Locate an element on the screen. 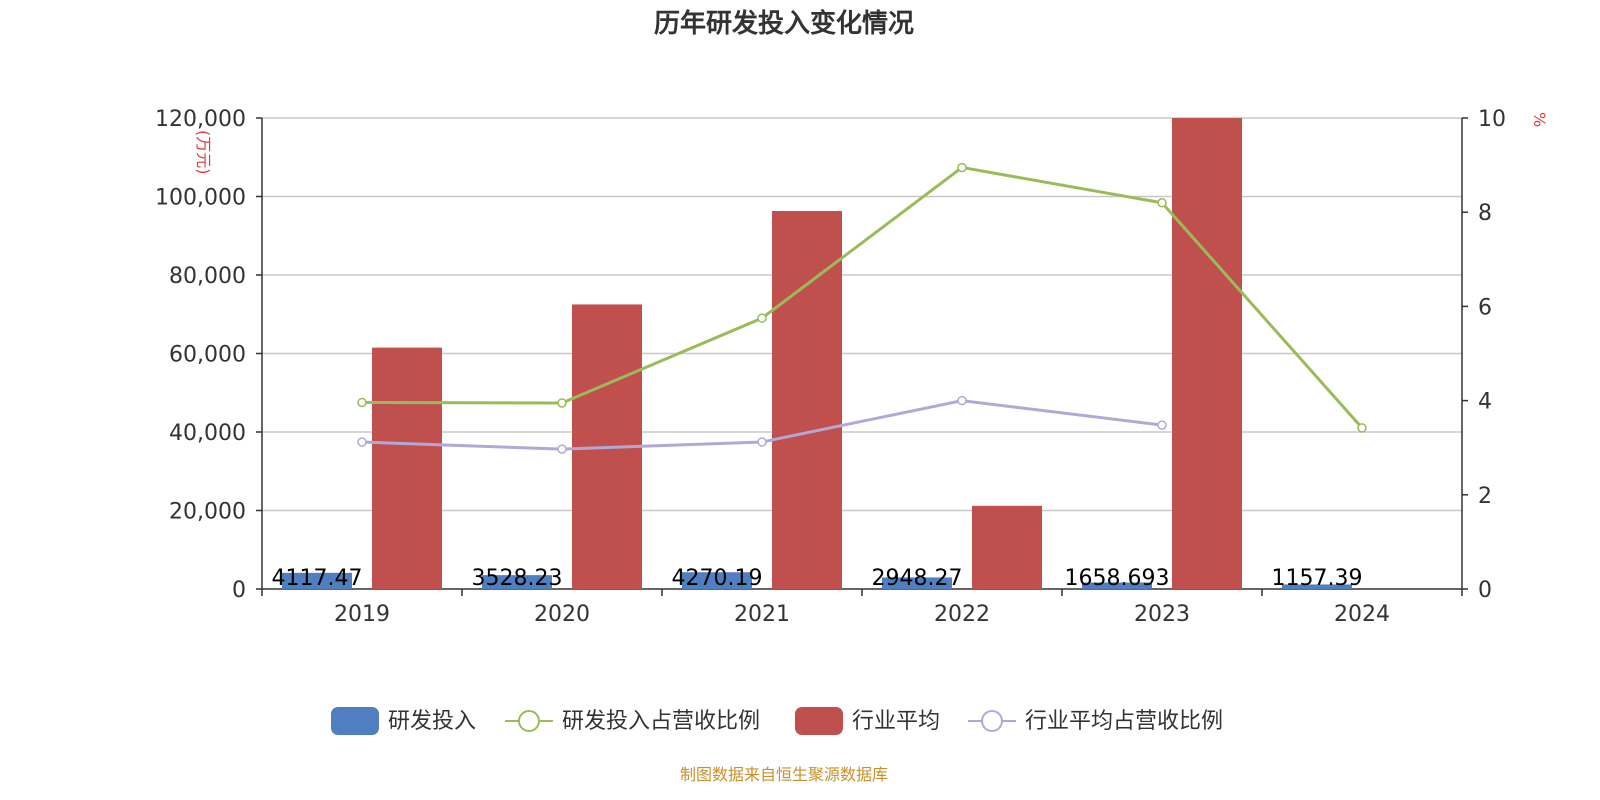  y-left-unit: (万元) is located at coordinates (203, 152).